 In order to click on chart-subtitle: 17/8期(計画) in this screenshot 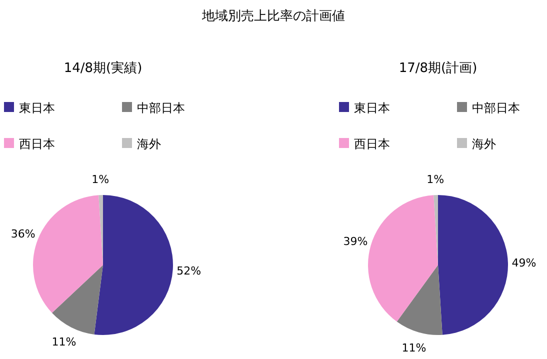, I will do `click(438, 68)`.